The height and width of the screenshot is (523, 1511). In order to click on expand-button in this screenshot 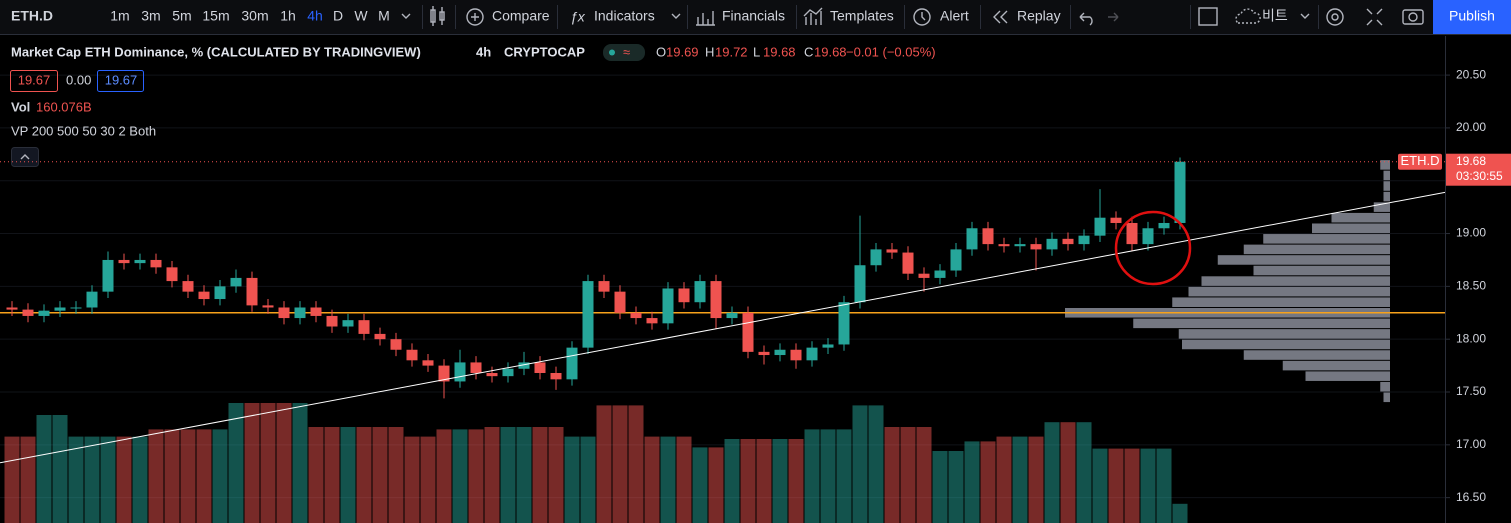, I will do `click(1374, 17)`.